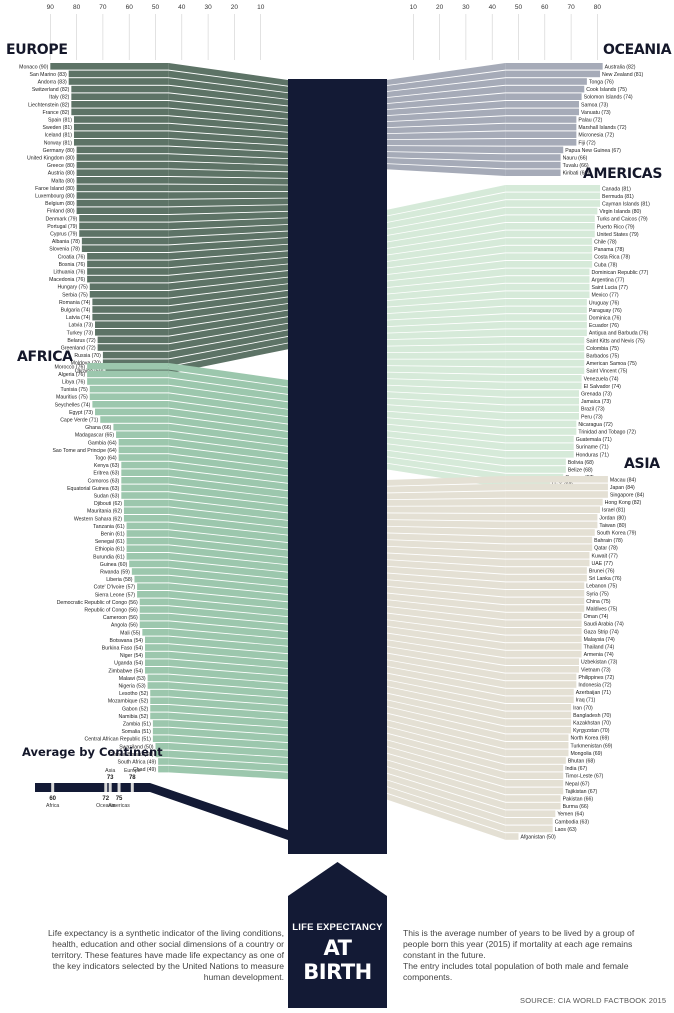 This screenshot has width=674, height=1013. I want to click on average-marker, so click(132, 787).